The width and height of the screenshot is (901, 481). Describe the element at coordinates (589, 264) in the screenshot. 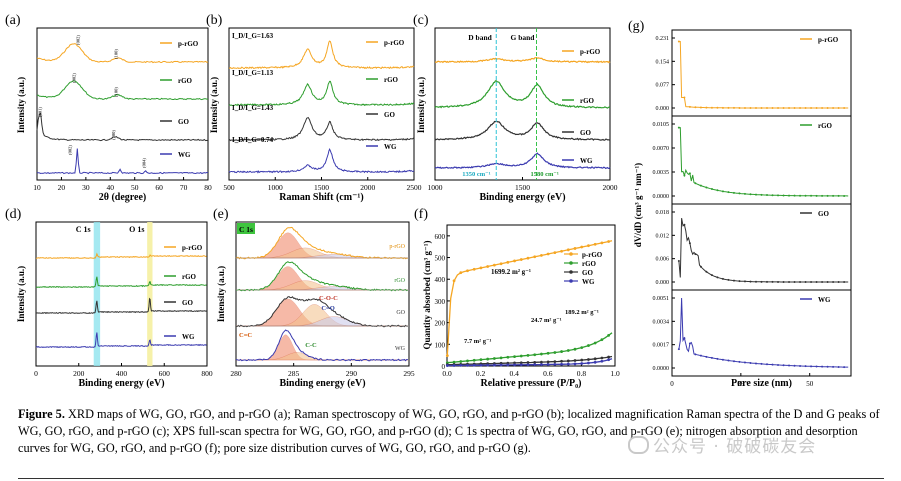

I see `panel-f-legend-label: rGO` at that location.